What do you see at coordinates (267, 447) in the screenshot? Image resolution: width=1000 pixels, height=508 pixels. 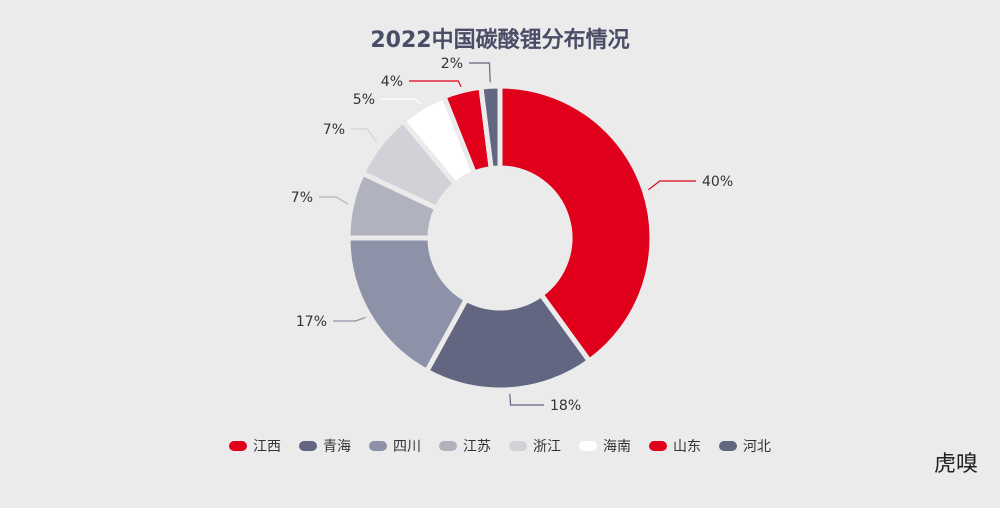 I see `legend-label: 江西` at bounding box center [267, 447].